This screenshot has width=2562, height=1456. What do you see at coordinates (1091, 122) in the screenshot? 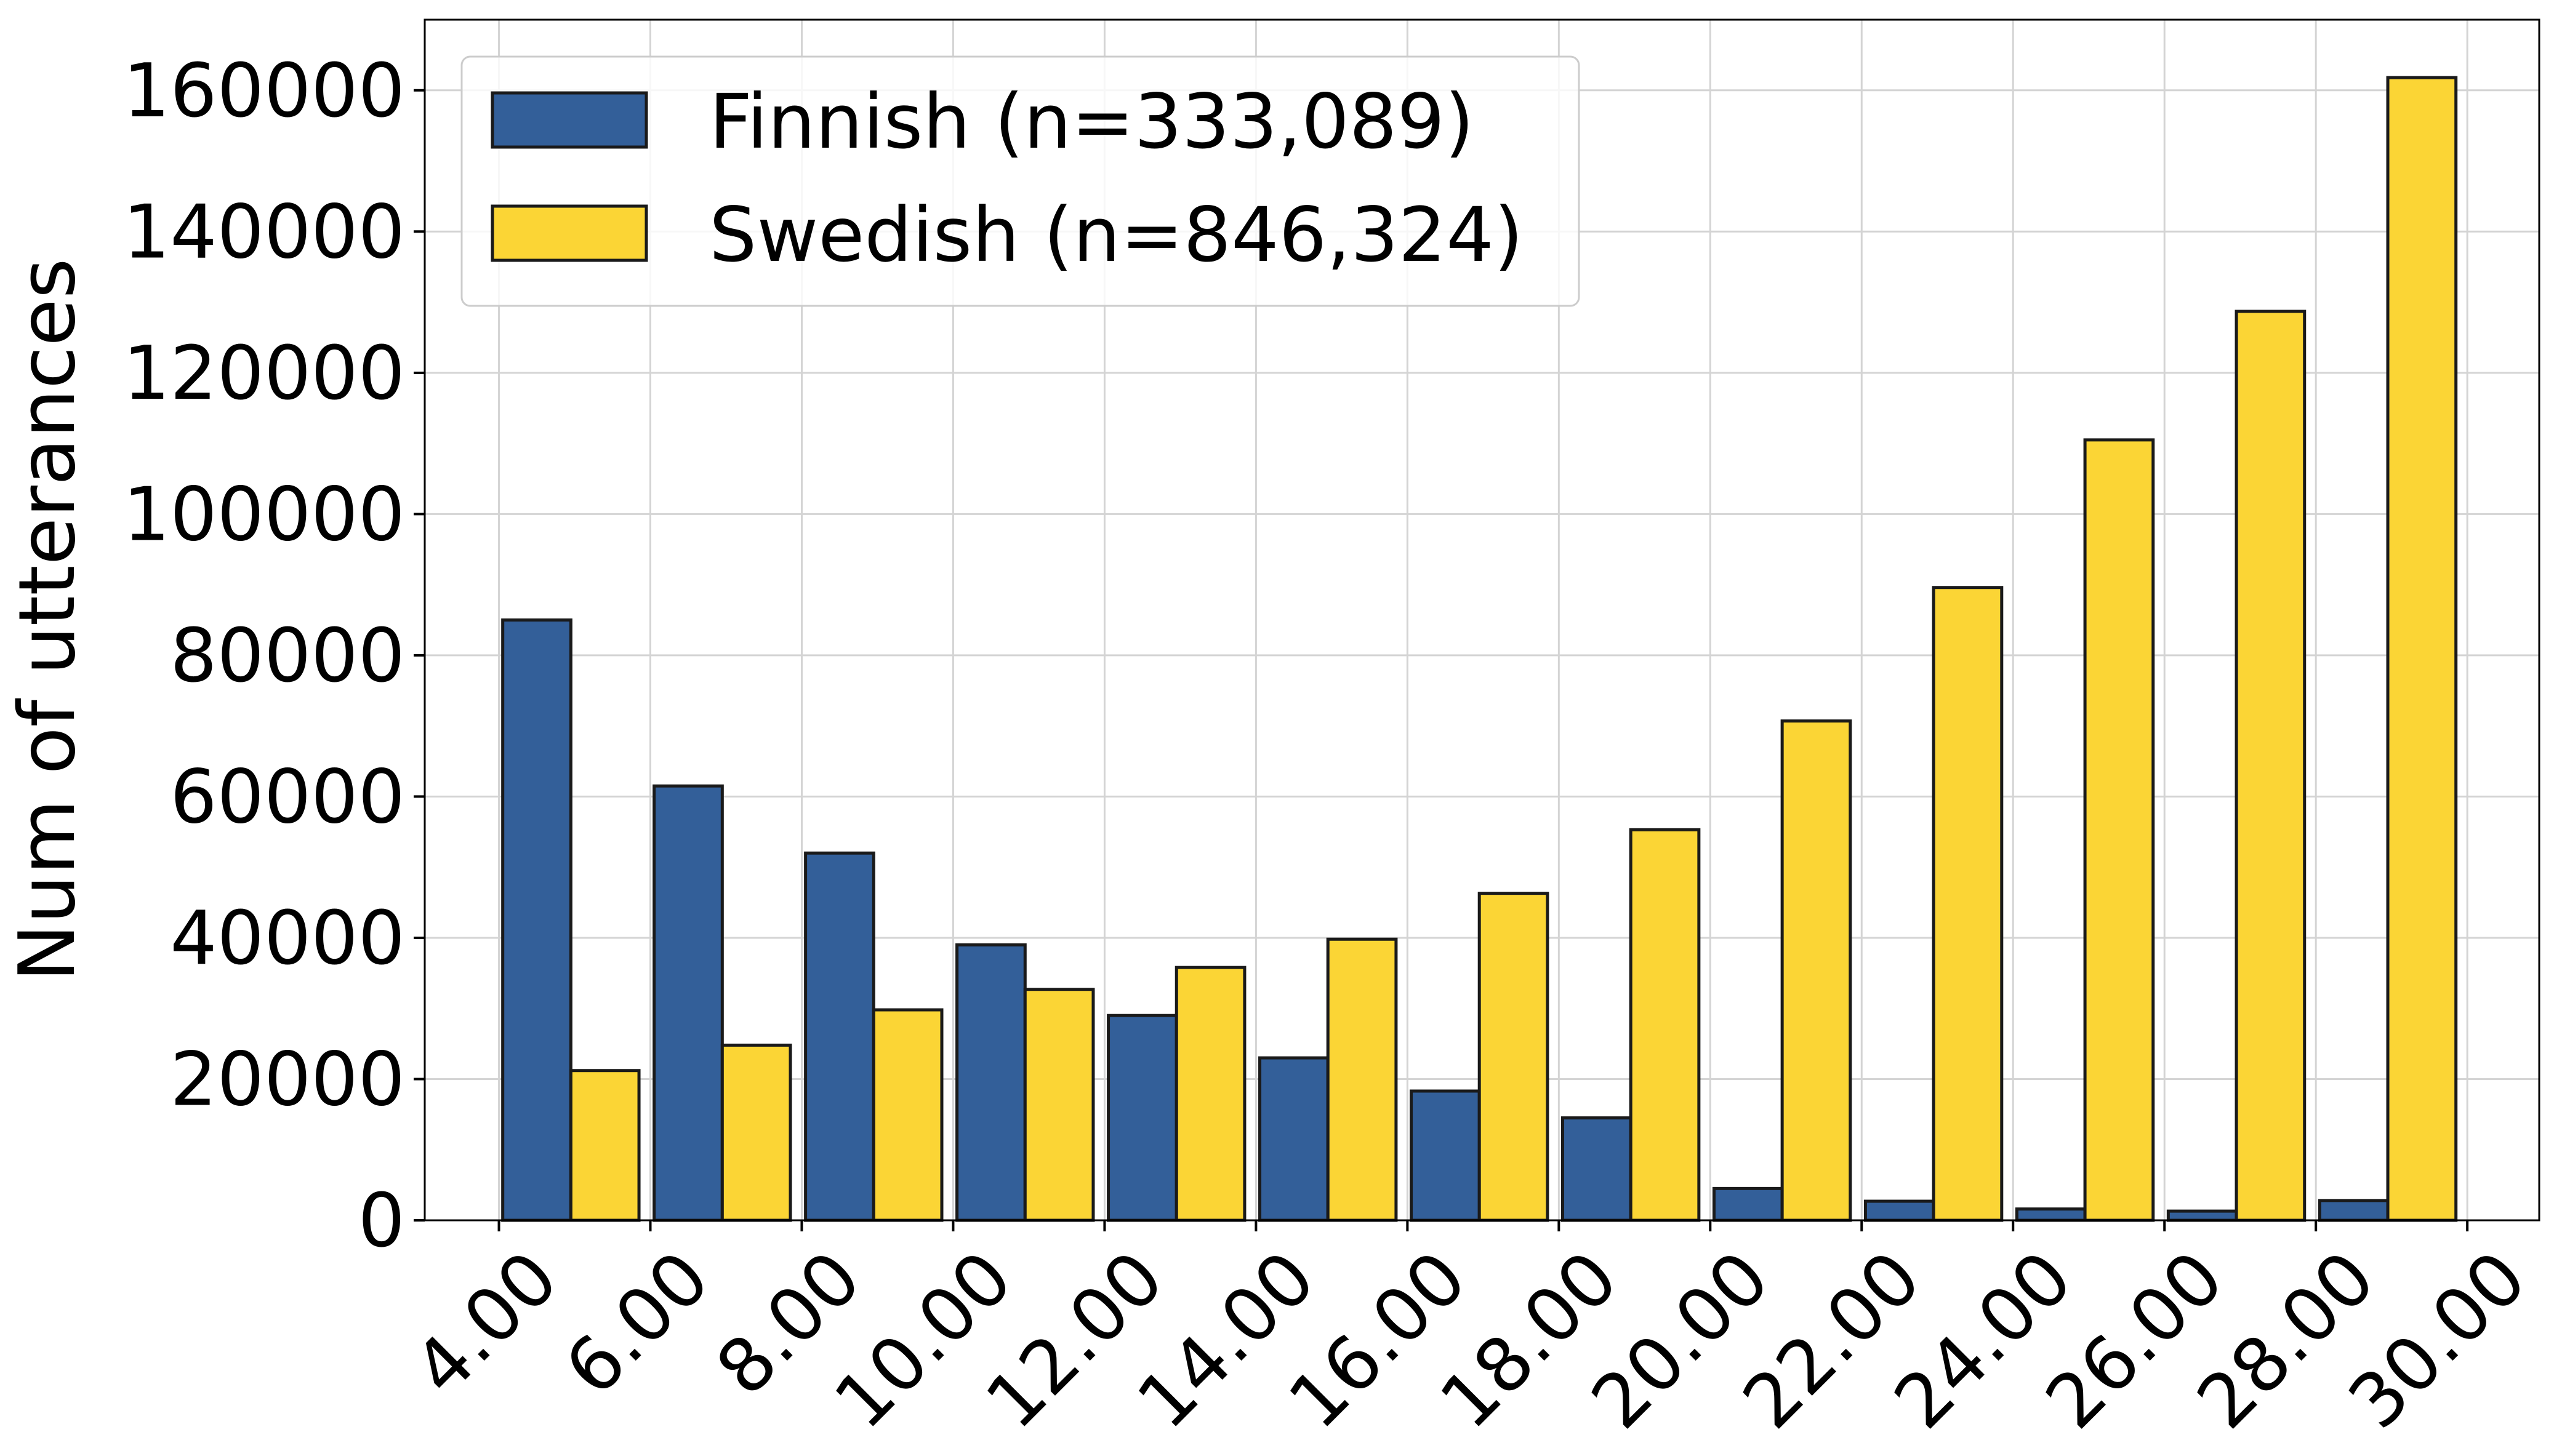
I see `legend-label-finnish: Finnish (n=333,089)` at bounding box center [1091, 122].